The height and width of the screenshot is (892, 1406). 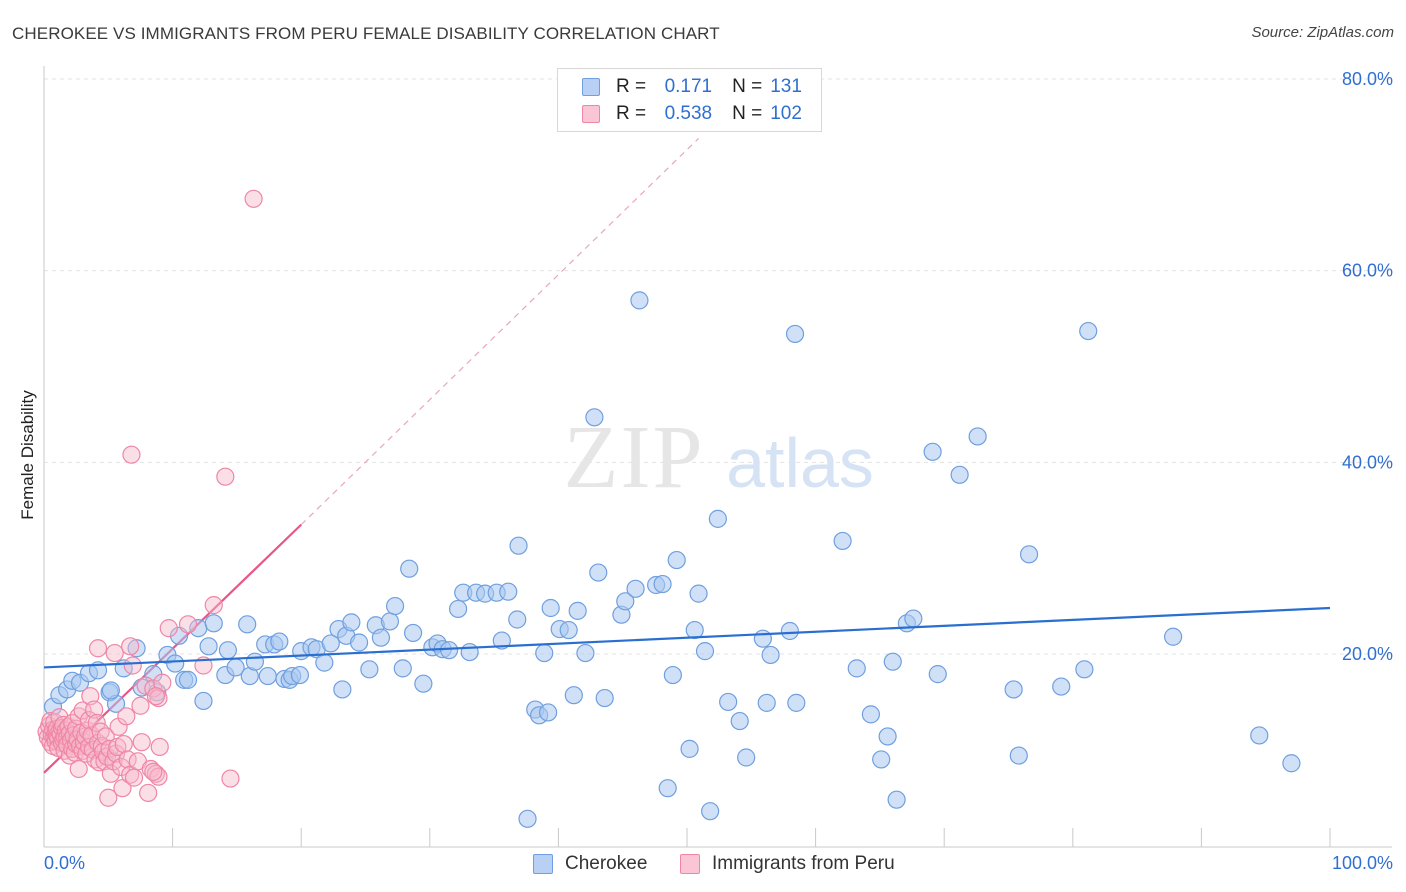 What do you see at coordinates (1367, 79) in the screenshot?
I see `y-tick-label: 80.0%` at bounding box center [1367, 79].